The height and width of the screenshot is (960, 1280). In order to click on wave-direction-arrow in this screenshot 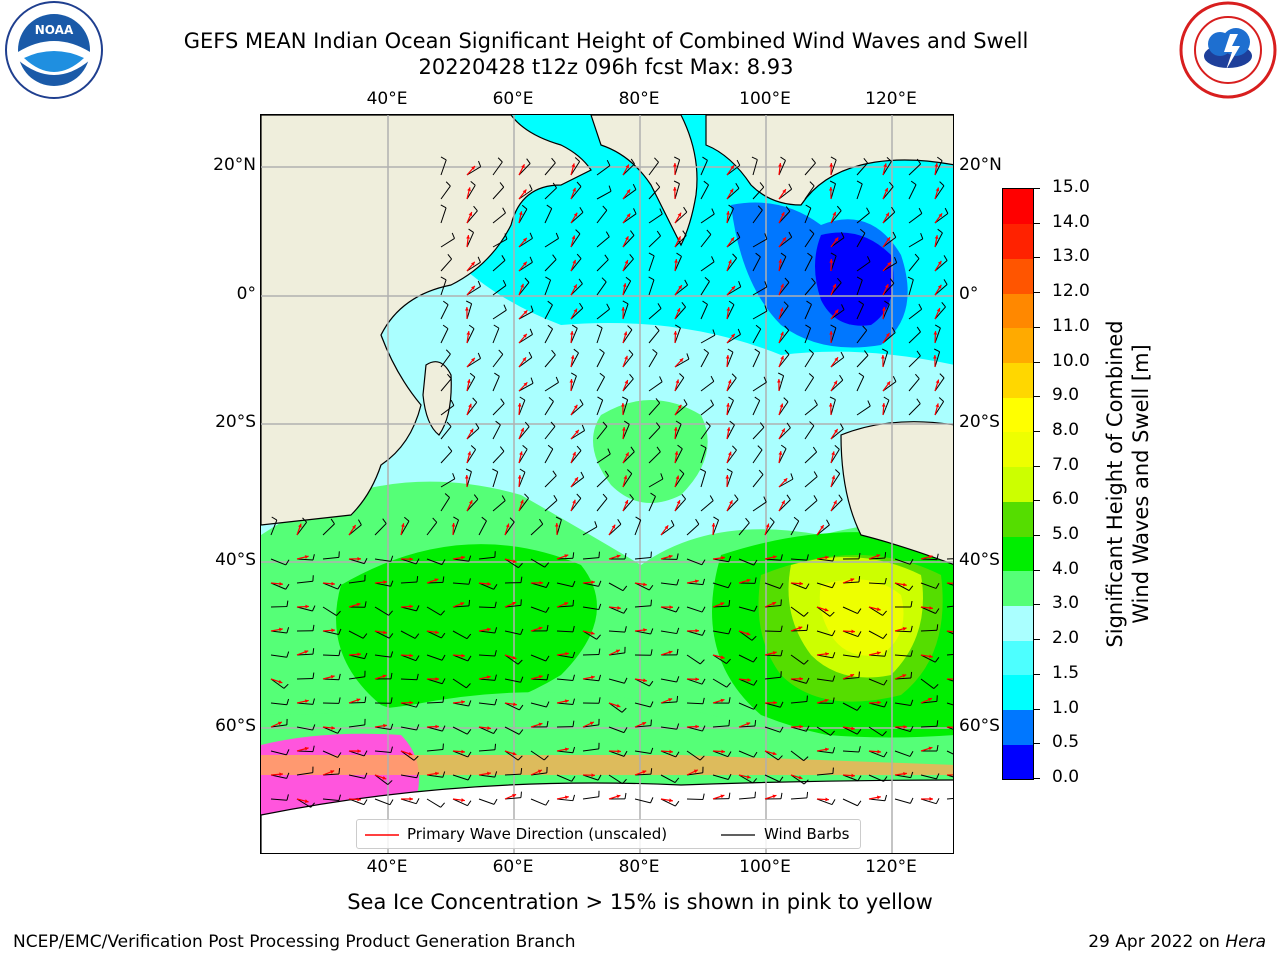, I will do `click(949, 583)`.